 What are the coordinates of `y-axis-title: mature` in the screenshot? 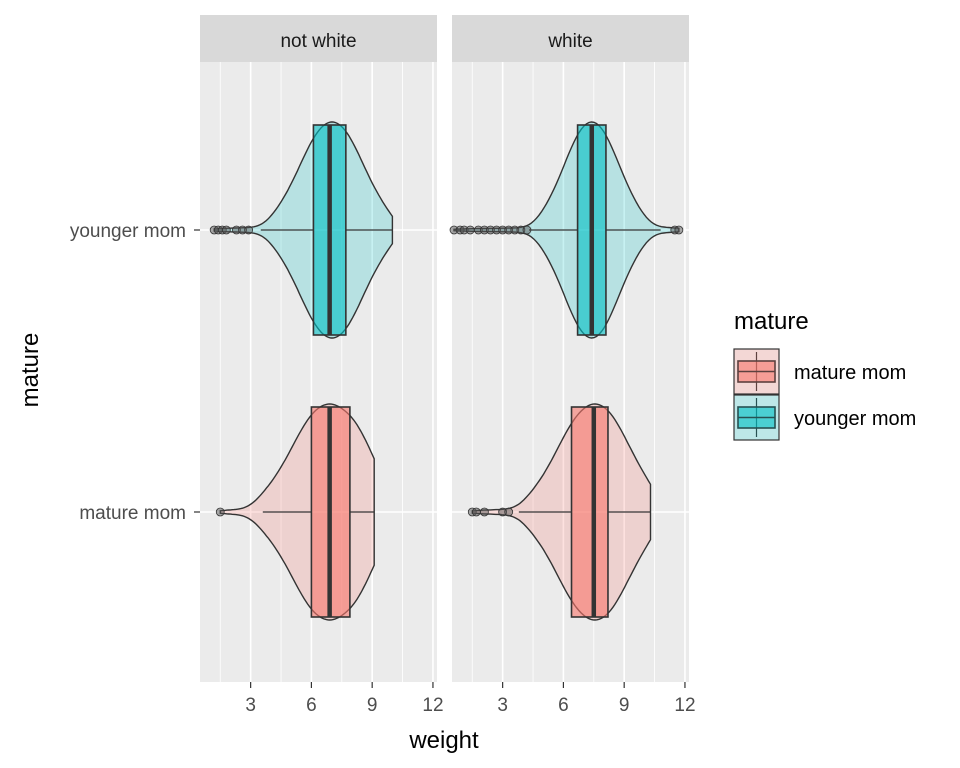 It's located at (30, 370).